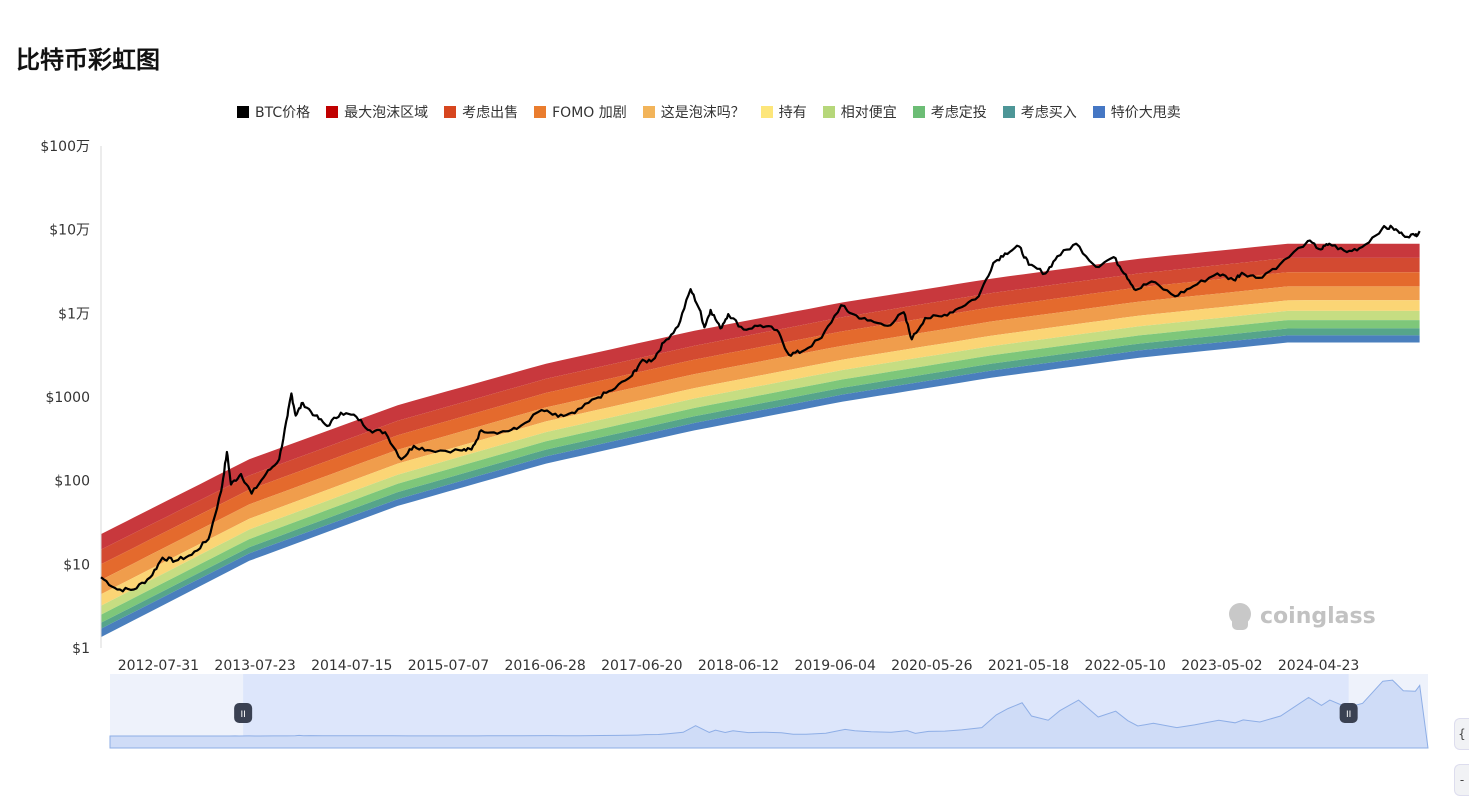  Describe the element at coordinates (254, 666) in the screenshot. I see `x-tick-label: 2013-07-23` at that location.